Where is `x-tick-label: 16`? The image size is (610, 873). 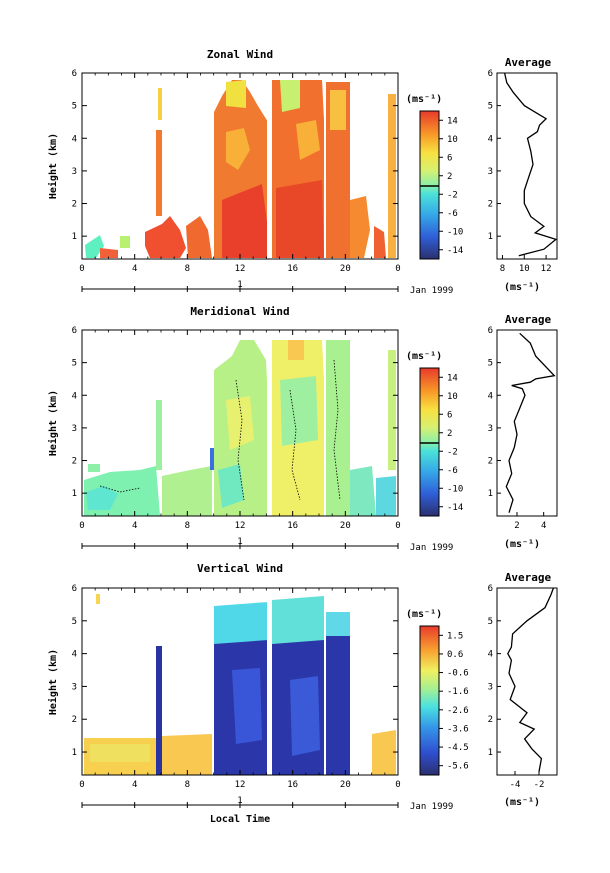 x-tick-label: 16 is located at coordinates (292, 526).